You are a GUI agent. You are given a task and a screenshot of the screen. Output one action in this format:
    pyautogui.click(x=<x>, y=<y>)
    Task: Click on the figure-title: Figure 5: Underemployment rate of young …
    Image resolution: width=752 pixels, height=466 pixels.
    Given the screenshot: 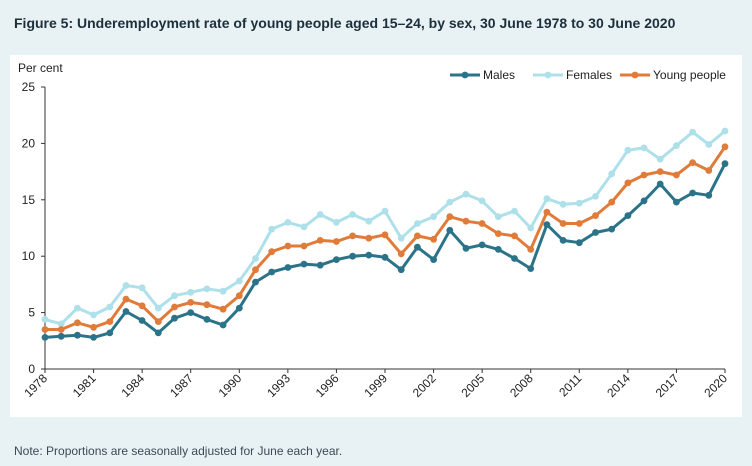 What is the action you would take?
    pyautogui.click(x=345, y=23)
    